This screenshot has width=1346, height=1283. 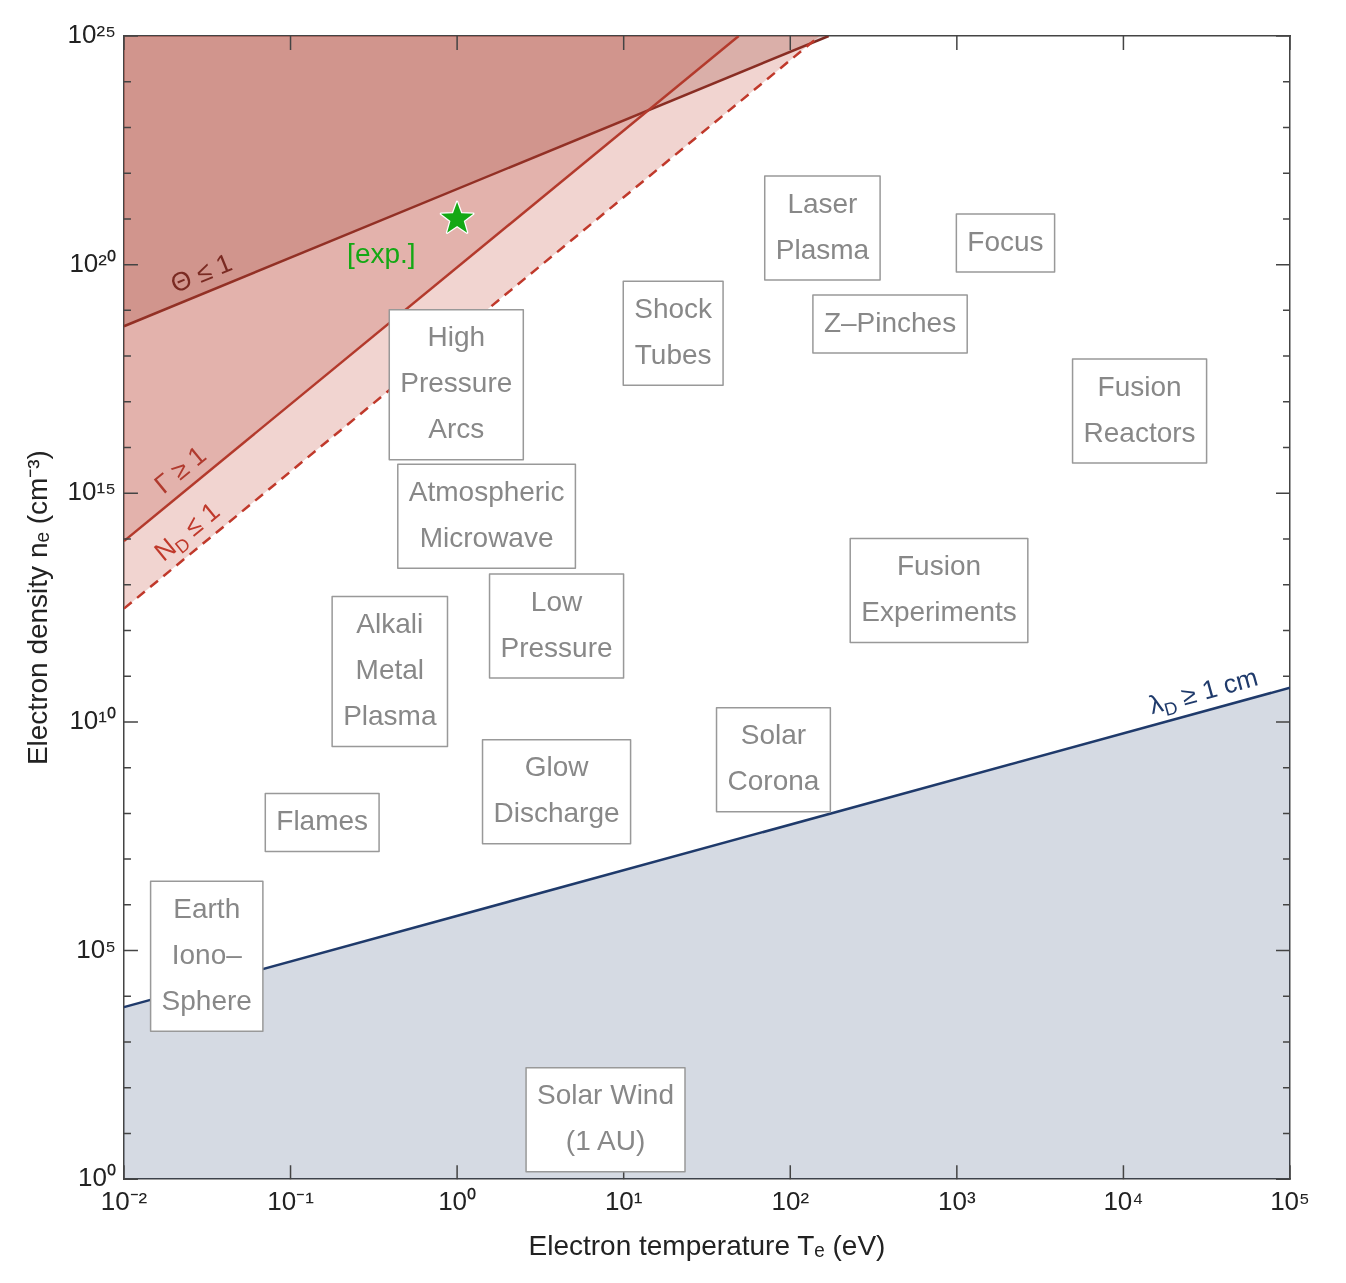 What do you see at coordinates (390, 670) in the screenshot?
I see `annotation: Alkali Metal Plasma` at bounding box center [390, 670].